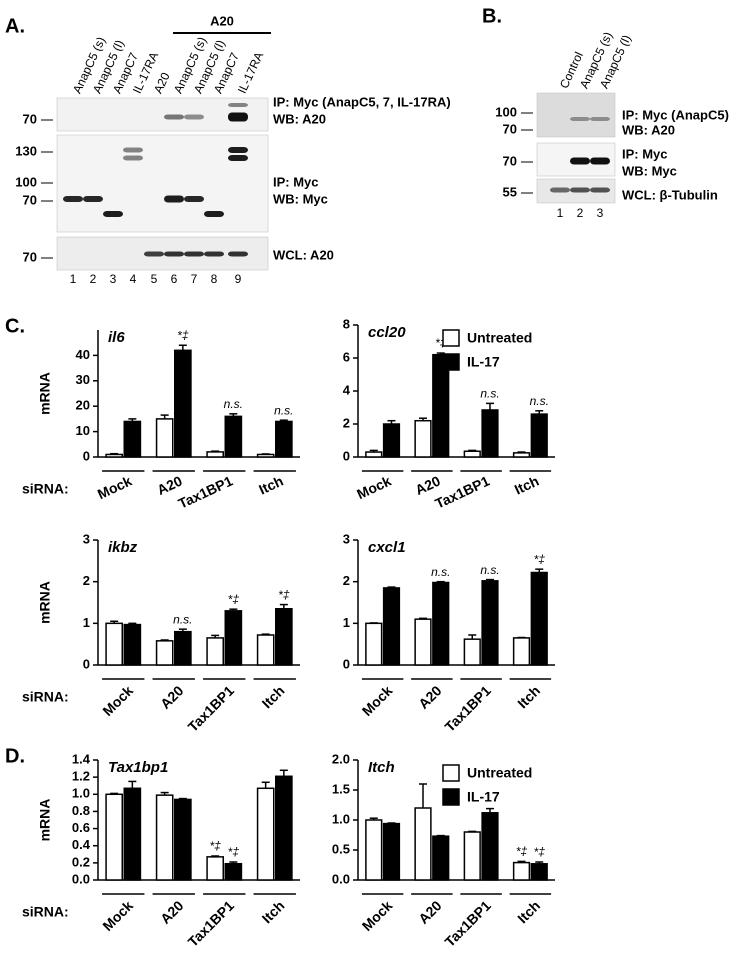  I want to click on blot-caption: IP: Myc (AnapC5, 7, IL-17RA), so click(362, 101).